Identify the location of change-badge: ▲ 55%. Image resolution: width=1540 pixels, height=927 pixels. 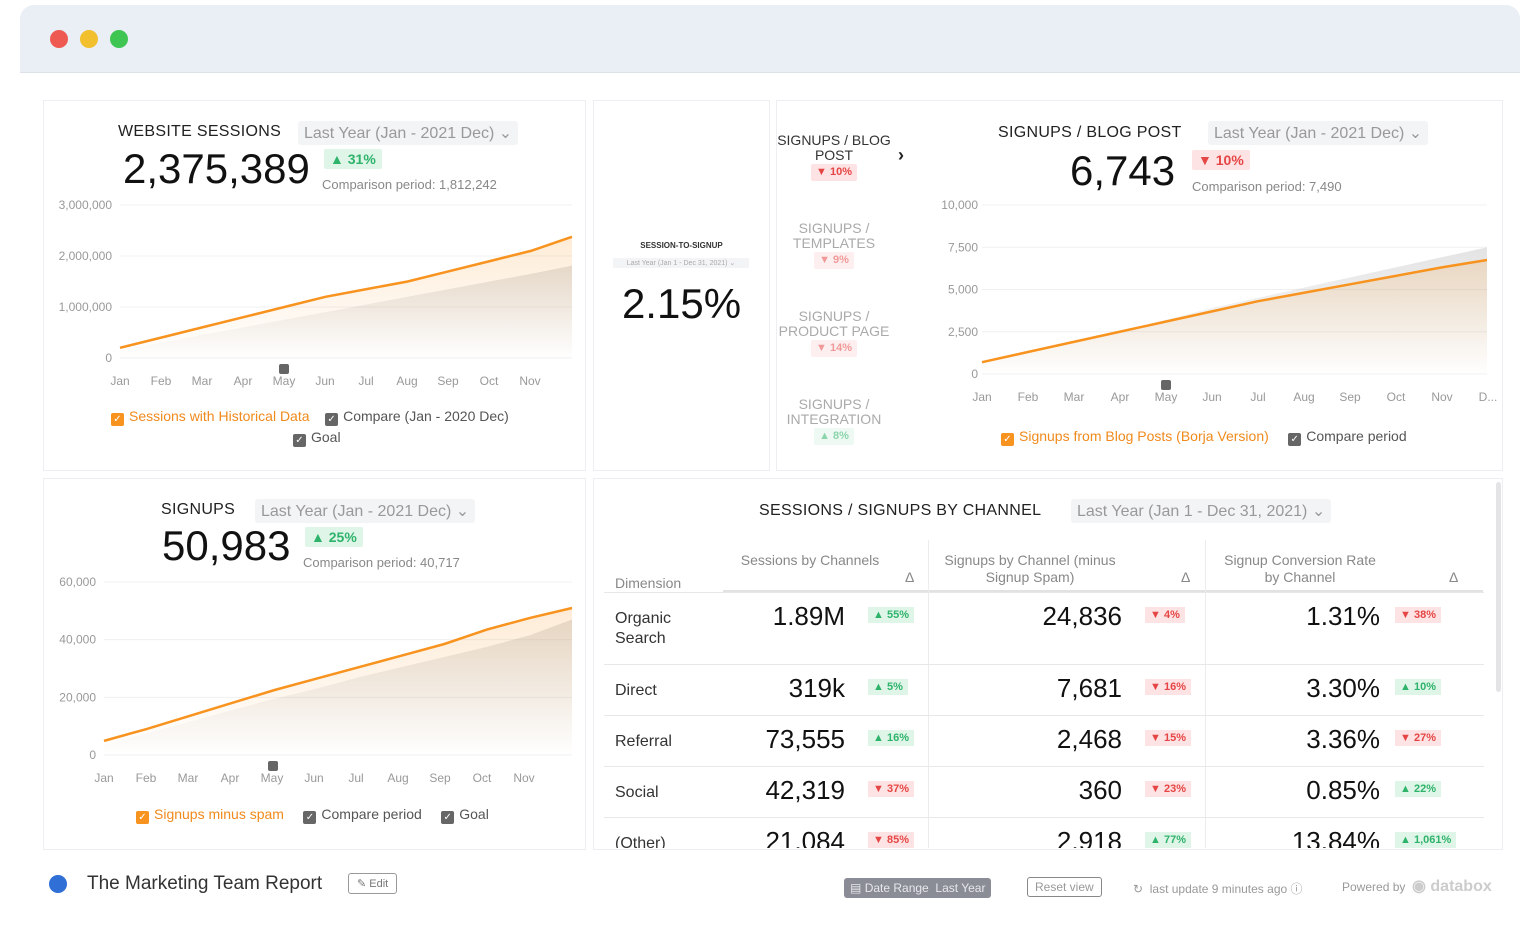
(891, 615).